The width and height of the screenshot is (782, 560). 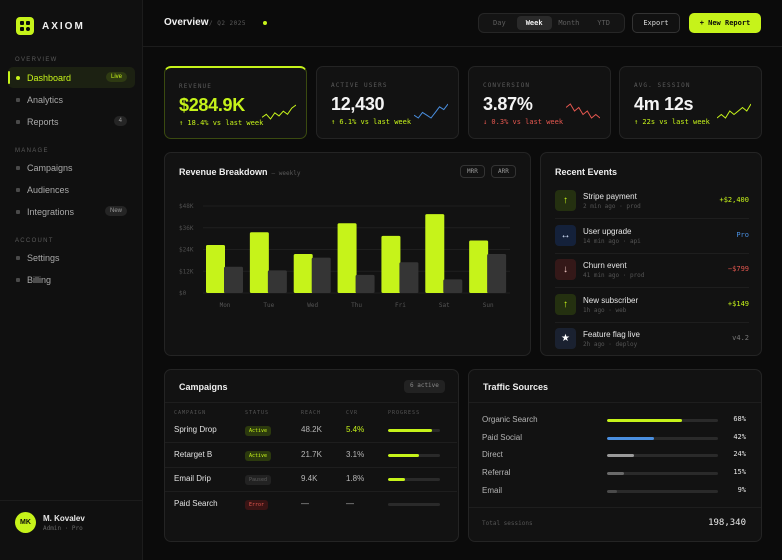 I want to click on export-button: Export, so click(x=656, y=23).